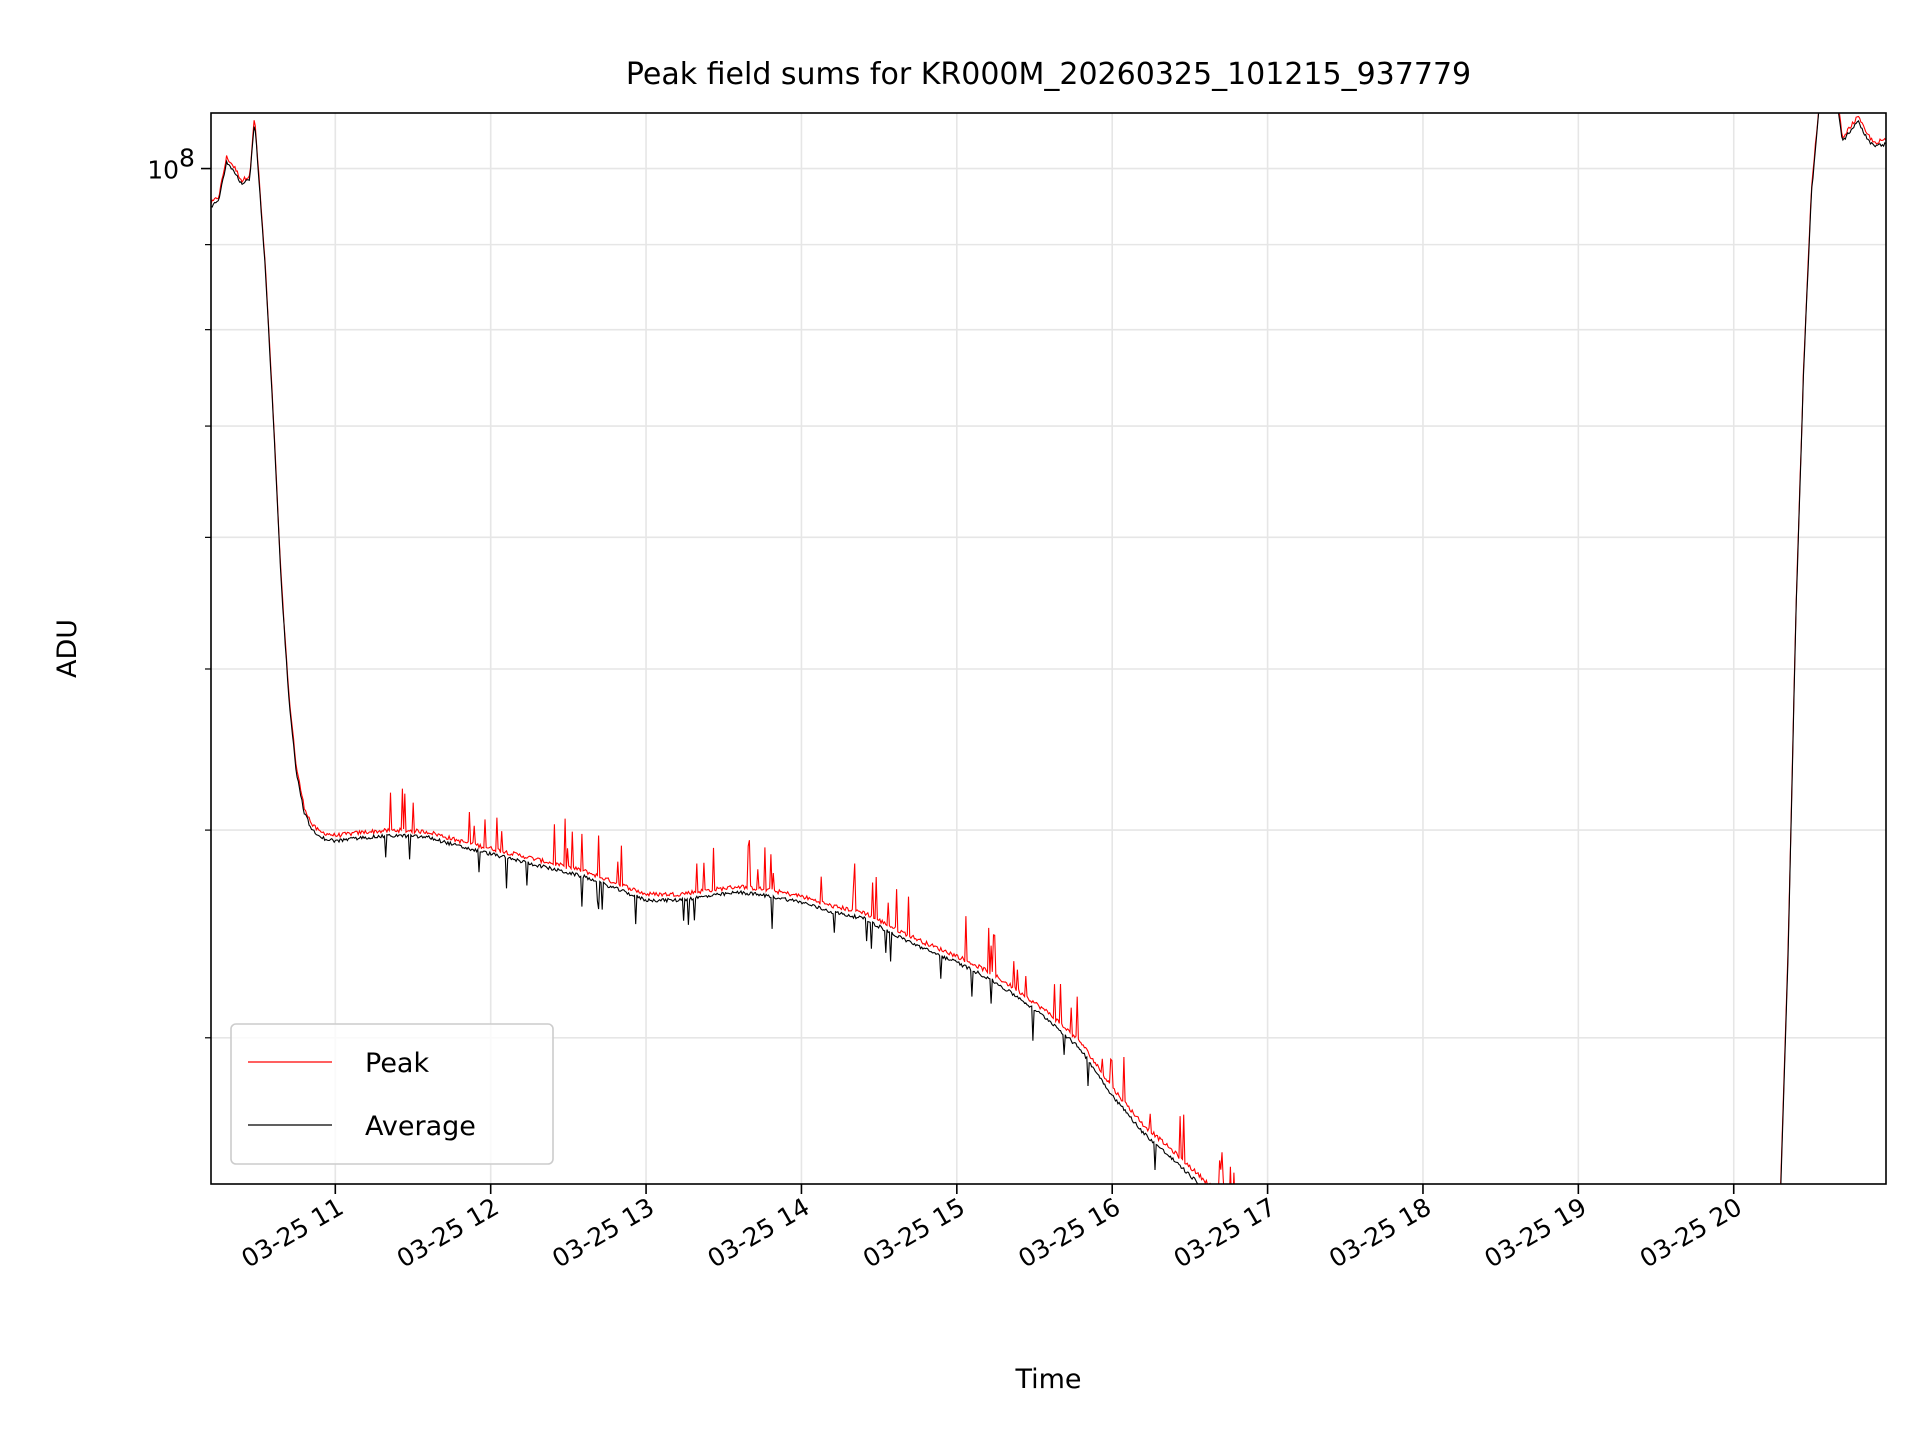 This screenshot has width=1920, height=1440. What do you see at coordinates (163, 170) in the screenshot?
I see `y-tick-label: 10` at bounding box center [163, 170].